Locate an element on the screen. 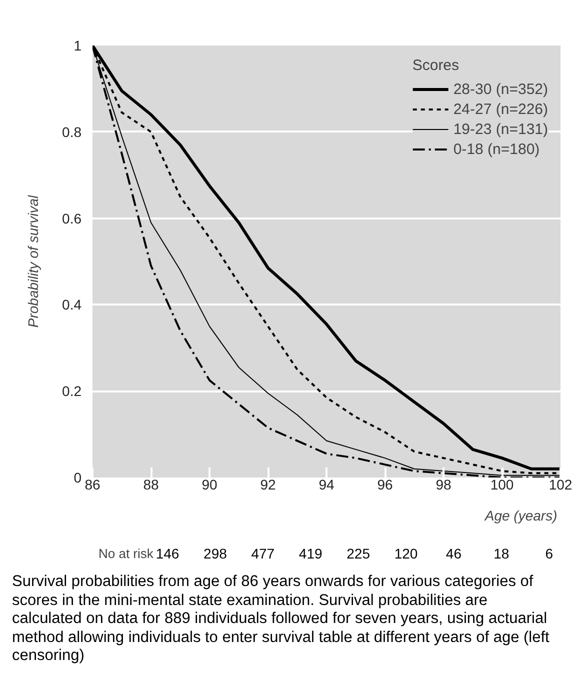 Image resolution: width=574 pixels, height=681 pixels. y-tick-label: 1 is located at coordinates (78, 46).